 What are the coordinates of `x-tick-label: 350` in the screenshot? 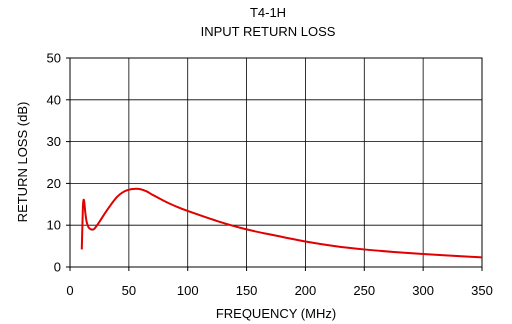 It's located at (482, 290).